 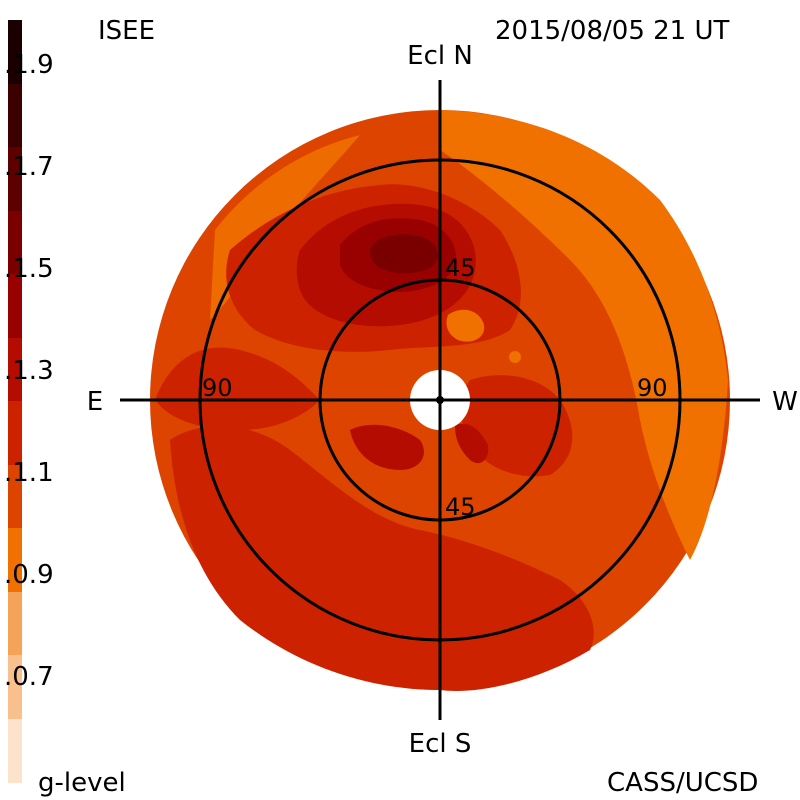 I want to click on label-south: Ecl S, so click(x=440, y=744).